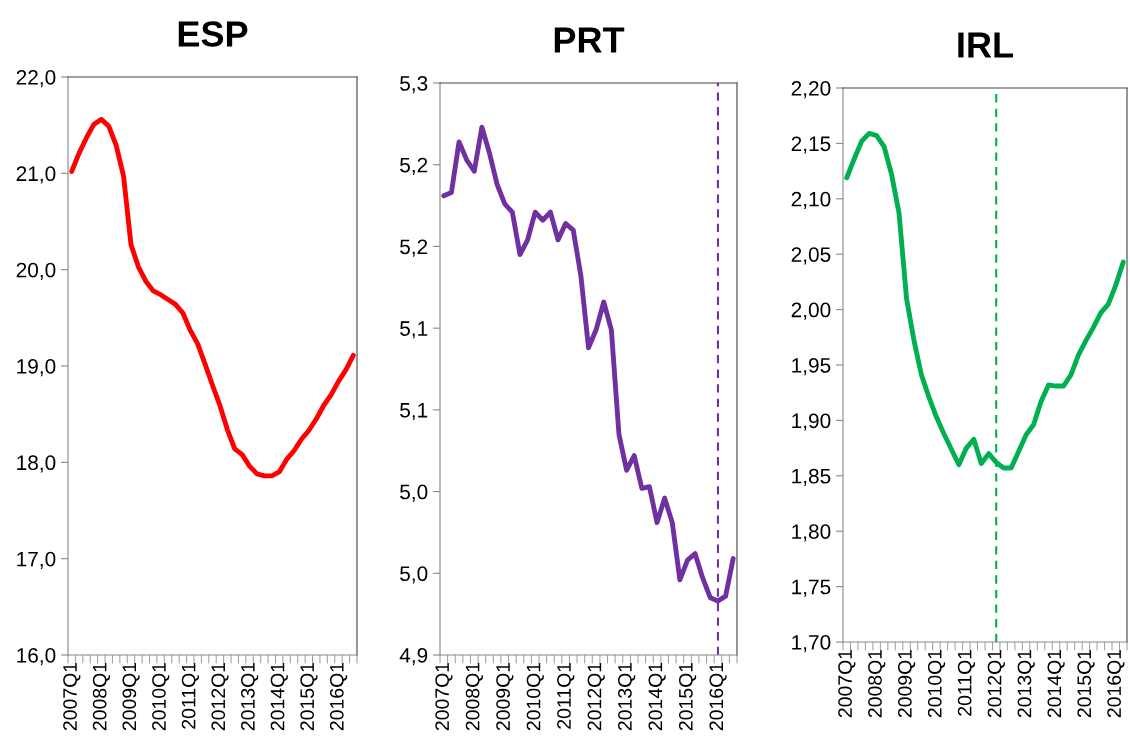 This screenshot has height=746, width=1130. Describe the element at coordinates (811, 200) in the screenshot. I see `y-tick-label: 2,10` at that location.